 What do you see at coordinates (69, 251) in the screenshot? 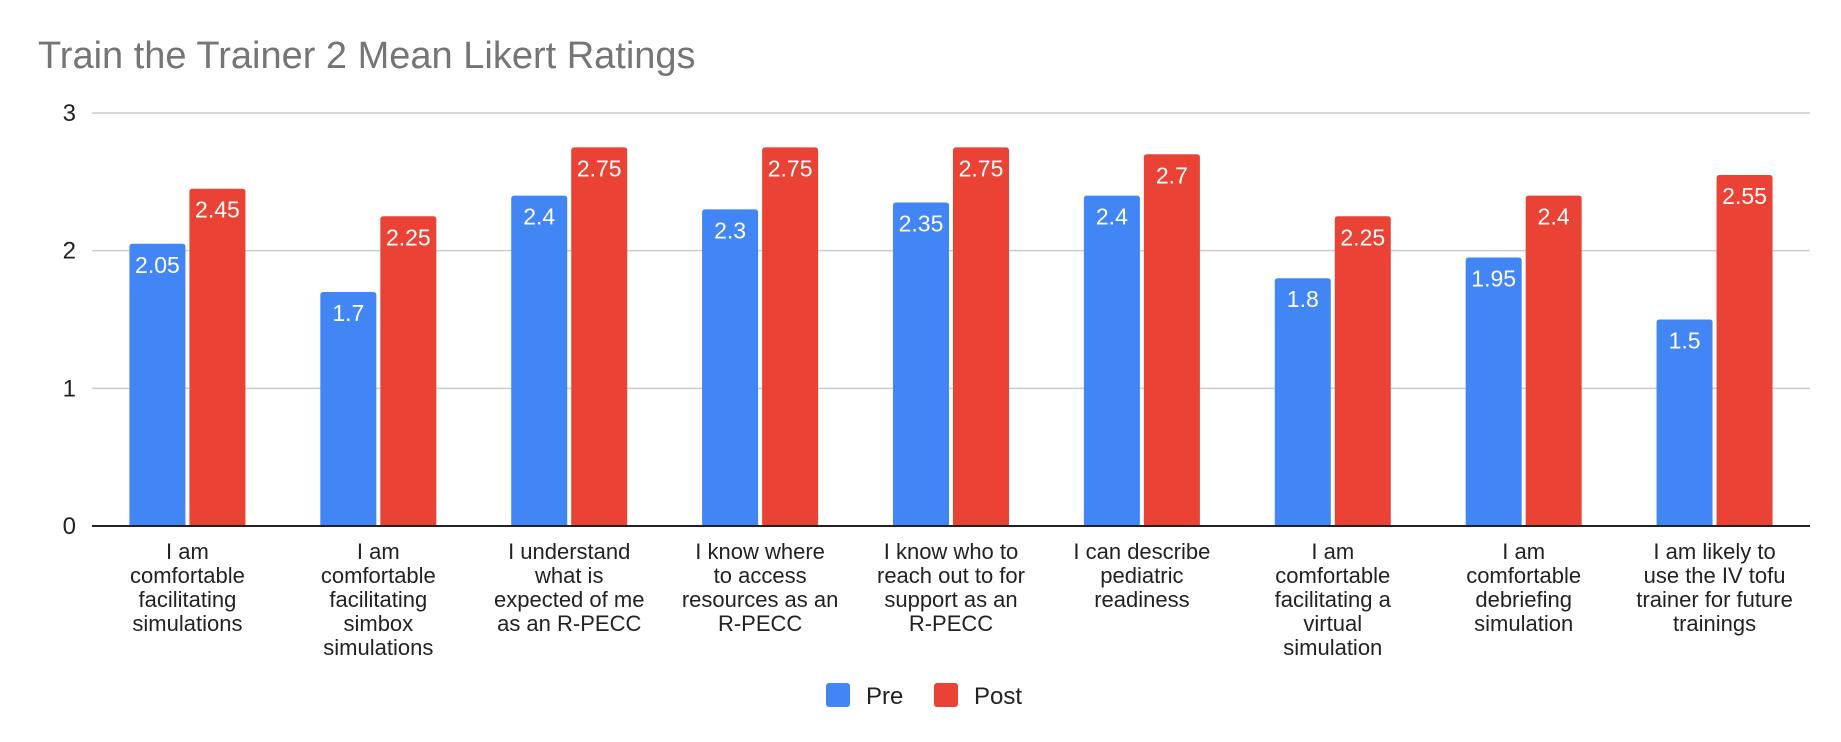
I see `y-tick-label: 2` at bounding box center [69, 251].